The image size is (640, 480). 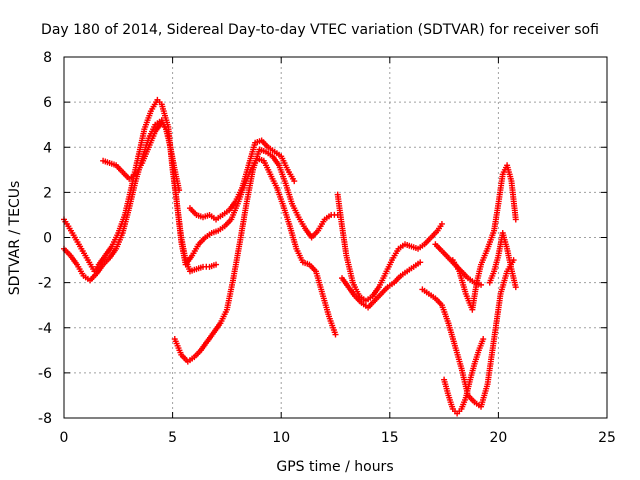 What do you see at coordinates (390, 438) in the screenshot?
I see `x-tick-label: 15` at bounding box center [390, 438].